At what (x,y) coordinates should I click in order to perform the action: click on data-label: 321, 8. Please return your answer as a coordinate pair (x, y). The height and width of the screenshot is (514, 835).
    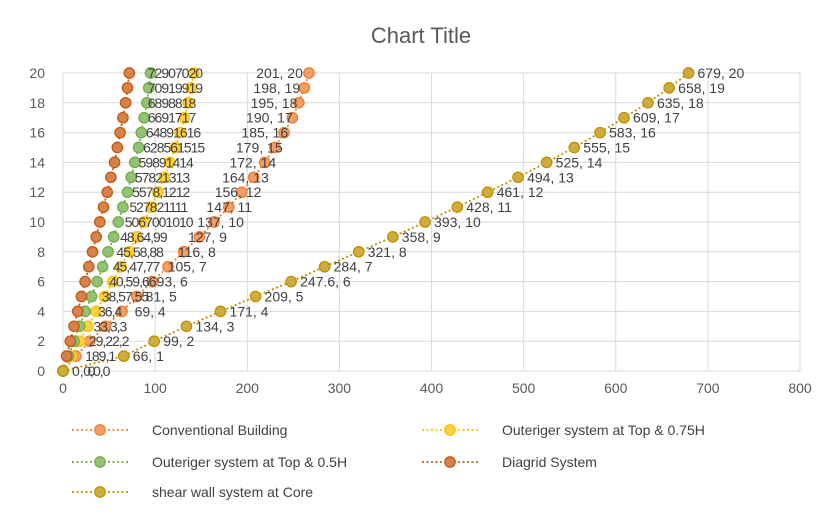
    Looking at the image, I should click on (387, 252).